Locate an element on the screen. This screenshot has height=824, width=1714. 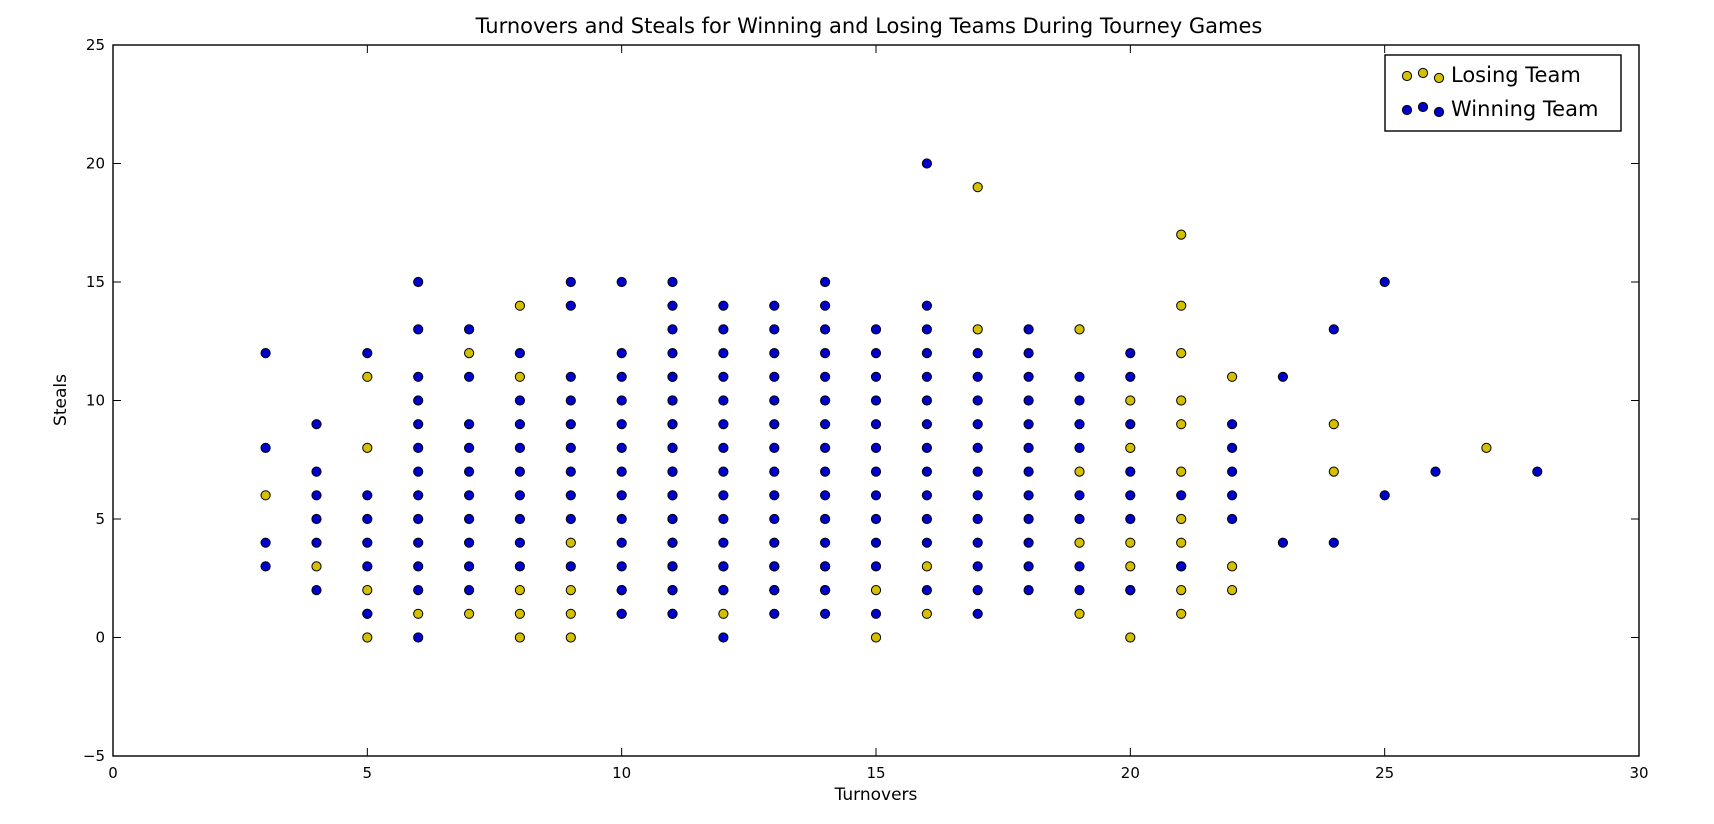
y-tick-label: −5 is located at coordinates (94, 756).